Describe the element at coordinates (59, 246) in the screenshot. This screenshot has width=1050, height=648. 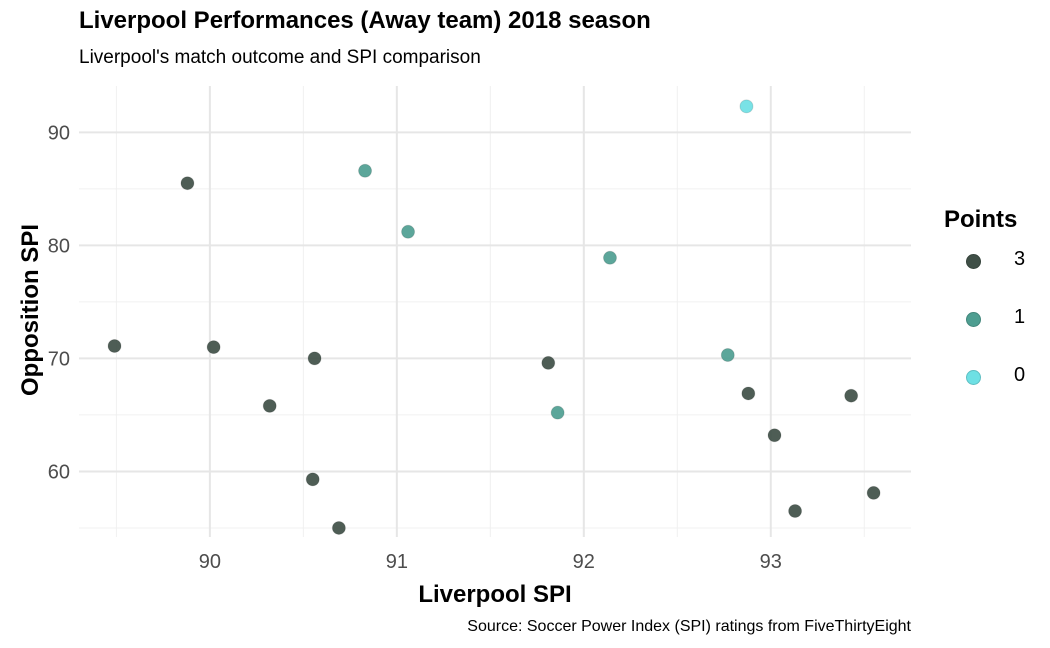
I see `y-tick-label: 80` at that location.